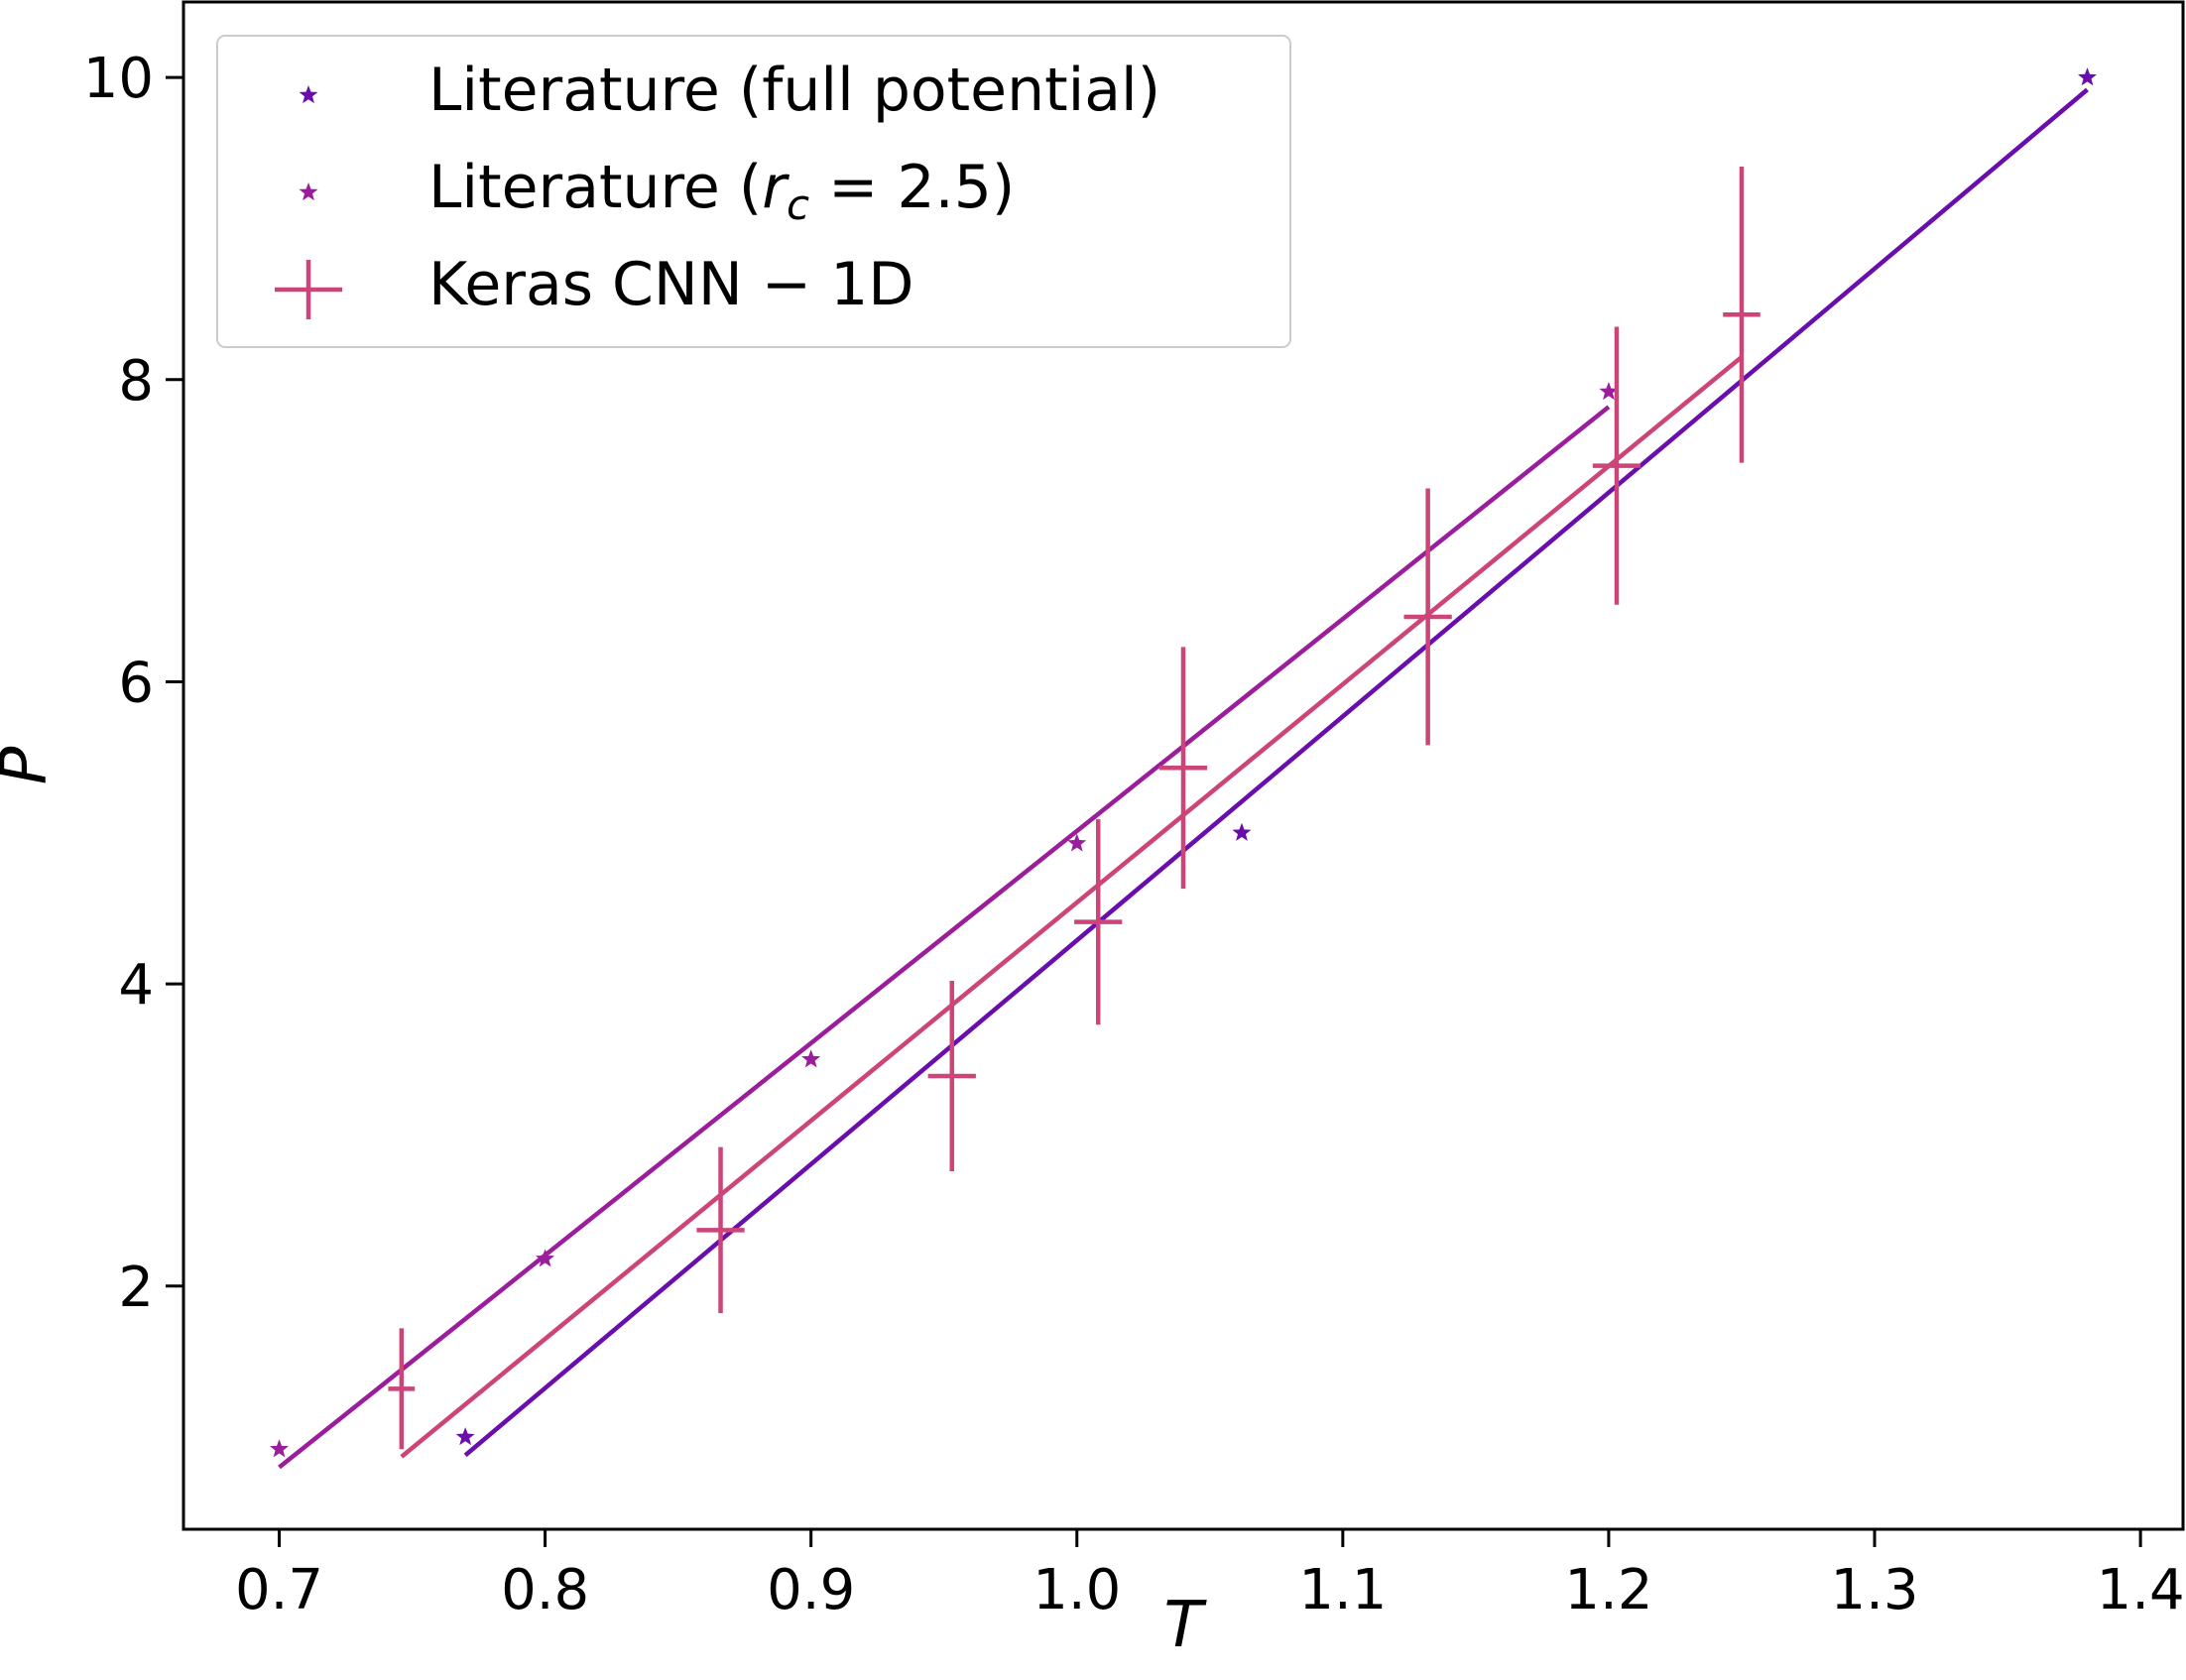 This screenshot has height=1680, width=2186. Describe the element at coordinates (1608, 1590) in the screenshot. I see `x-tick-label-5: 1.2` at that location.